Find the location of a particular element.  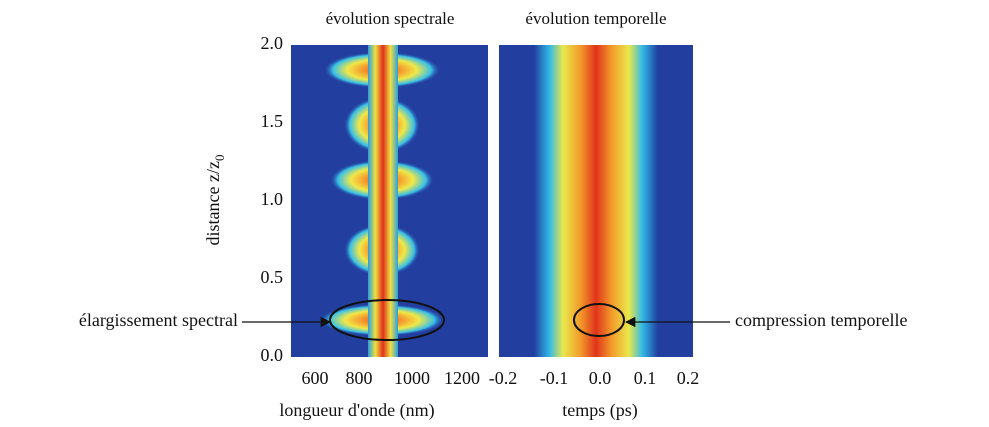

annotation: élargissement spectral is located at coordinates (158, 320).